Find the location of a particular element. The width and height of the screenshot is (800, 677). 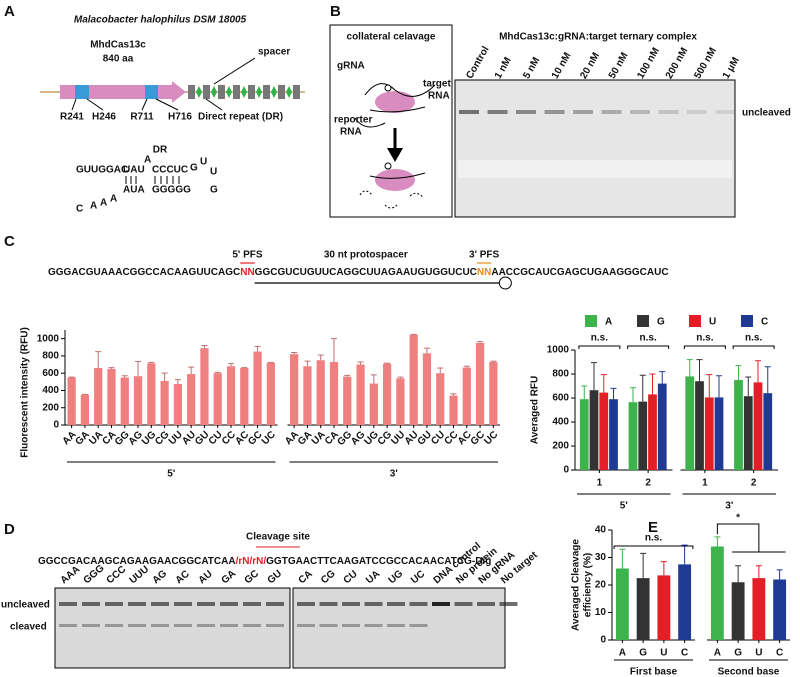

y-tick-label: 0 is located at coordinates (566, 470).